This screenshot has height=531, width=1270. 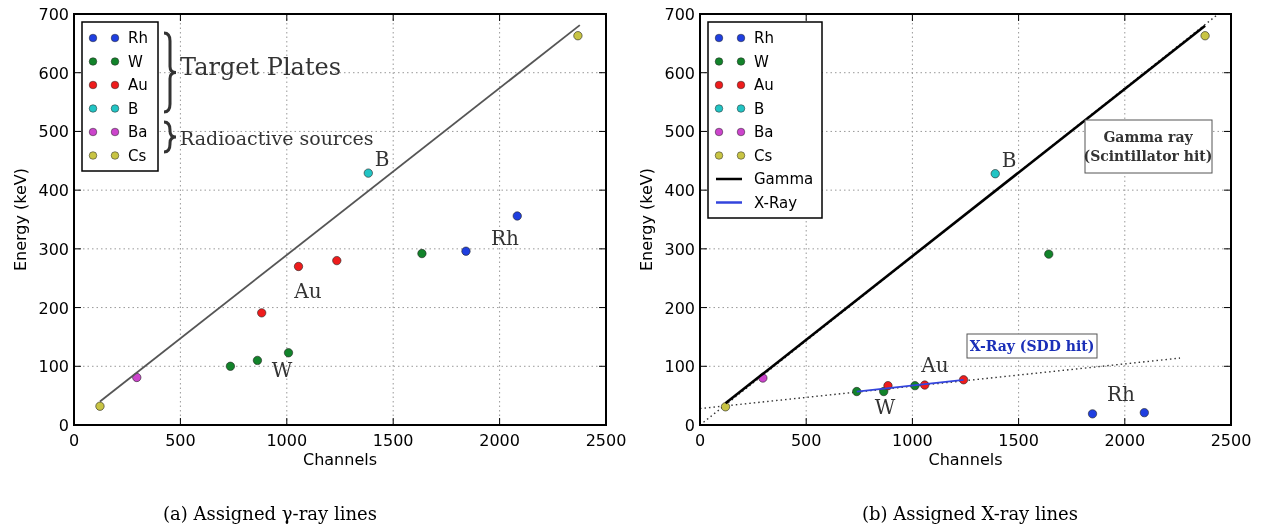 What do you see at coordinates (277, 138) in the screenshot?
I see `annotation: Radioactive sources` at bounding box center [277, 138].